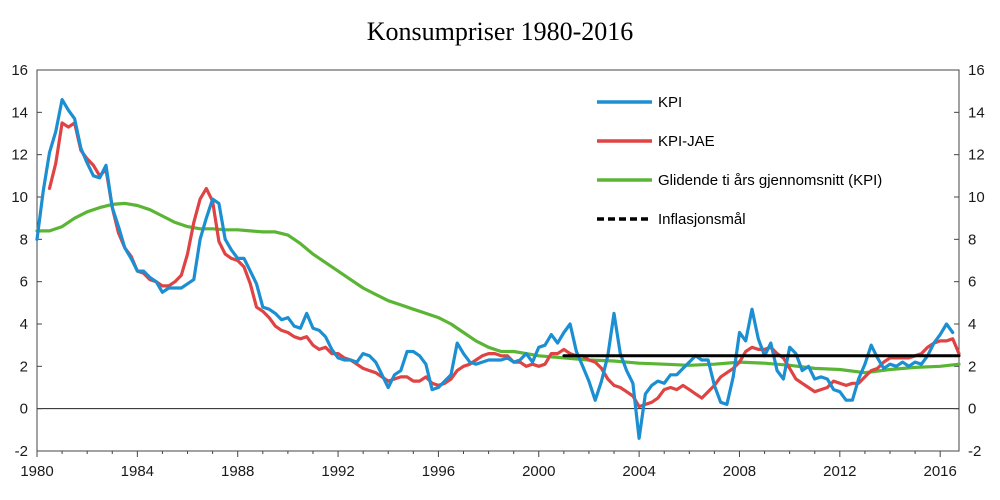 This screenshot has height=500, width=1000. Describe the element at coordinates (438, 471) in the screenshot. I see `x-tick-label: 1996` at that location.